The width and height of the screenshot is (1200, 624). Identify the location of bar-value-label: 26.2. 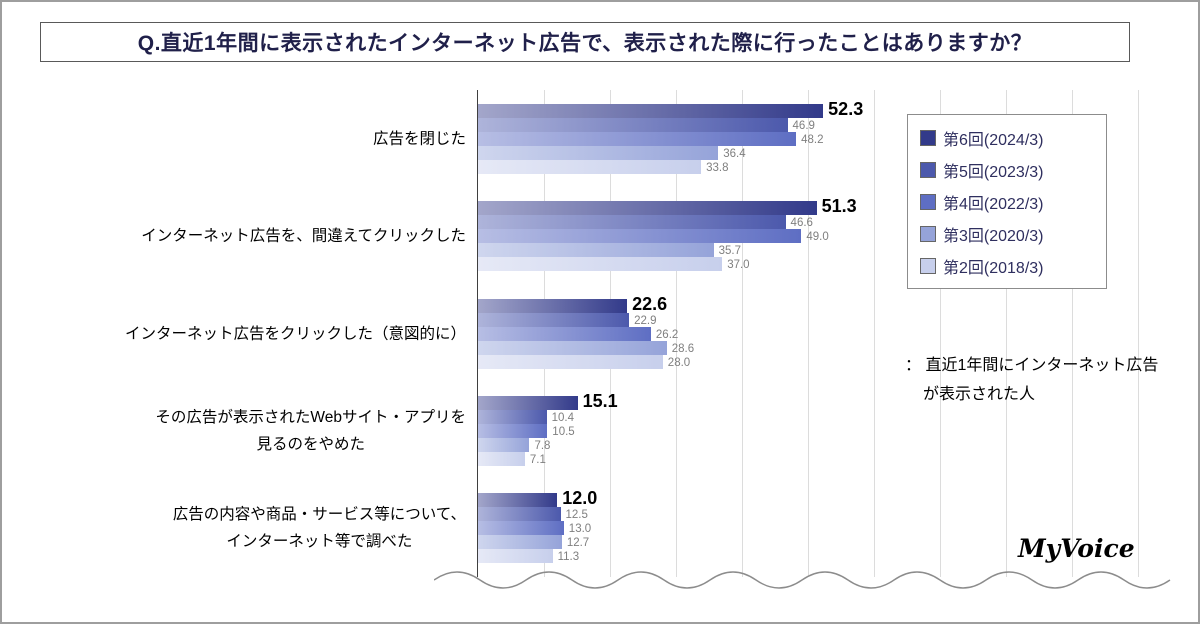
(667, 334).